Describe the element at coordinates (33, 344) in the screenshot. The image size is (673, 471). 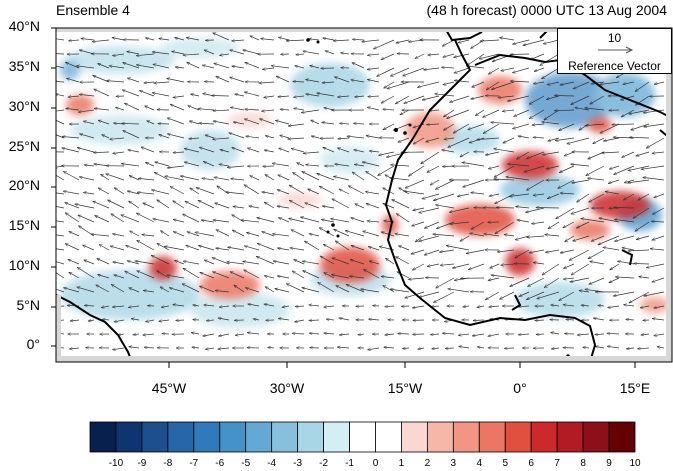
I see `lat-label-0: 0°` at that location.